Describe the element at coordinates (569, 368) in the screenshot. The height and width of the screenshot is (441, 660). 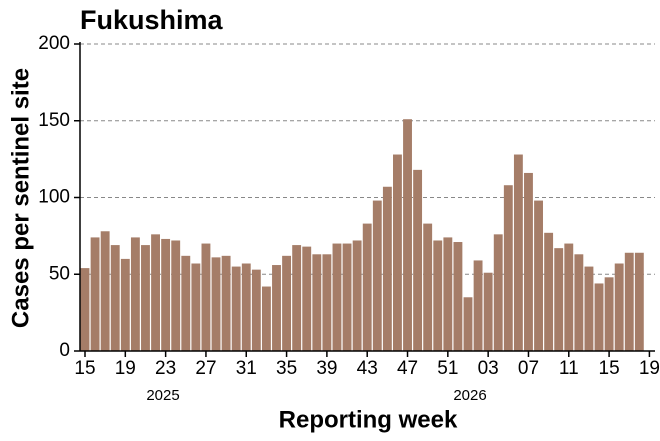
I see `x-tick-label: 11` at that location.